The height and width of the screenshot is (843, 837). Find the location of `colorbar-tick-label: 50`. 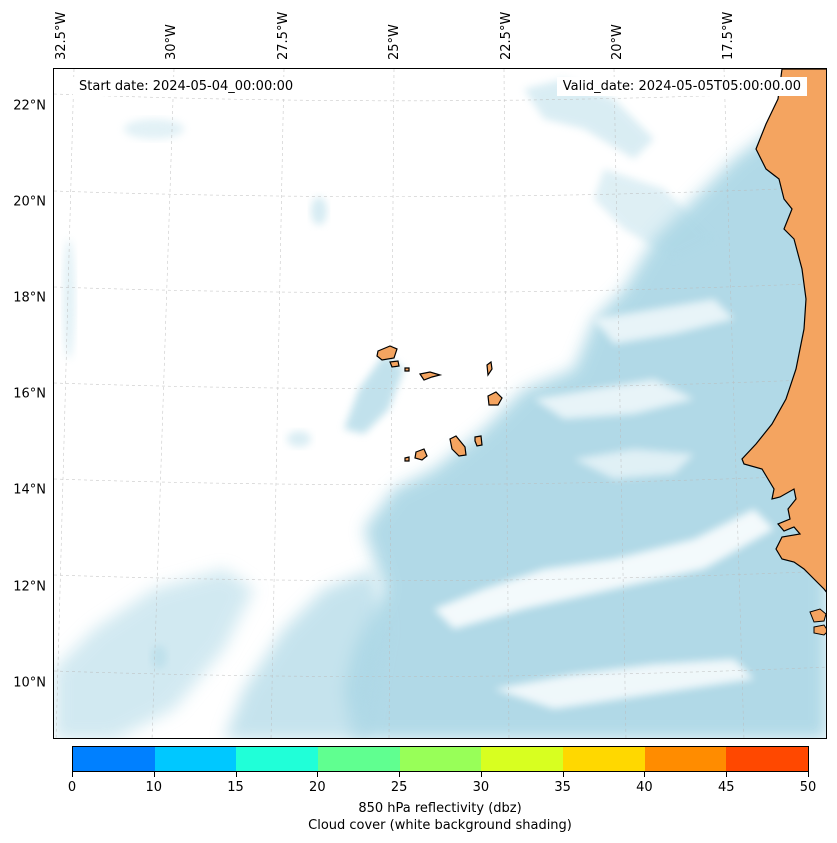

colorbar-tick-label: 50 is located at coordinates (808, 787).